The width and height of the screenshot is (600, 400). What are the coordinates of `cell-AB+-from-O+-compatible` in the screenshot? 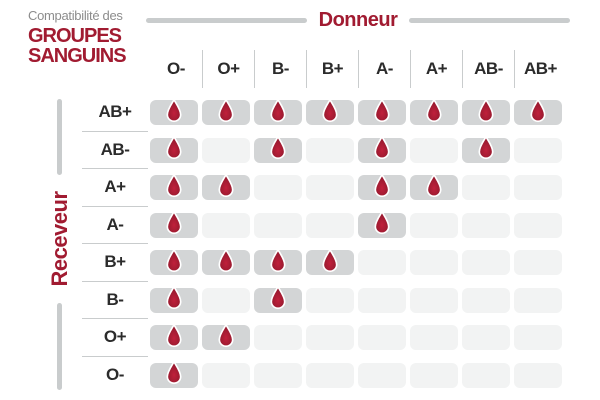 It's located at (226, 112).